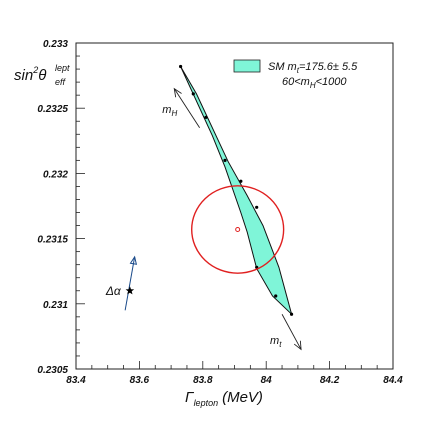 This screenshot has height=436, width=436. Describe the element at coordinates (55, 44) in the screenshot. I see `y-tick-label: 0.233` at that location.